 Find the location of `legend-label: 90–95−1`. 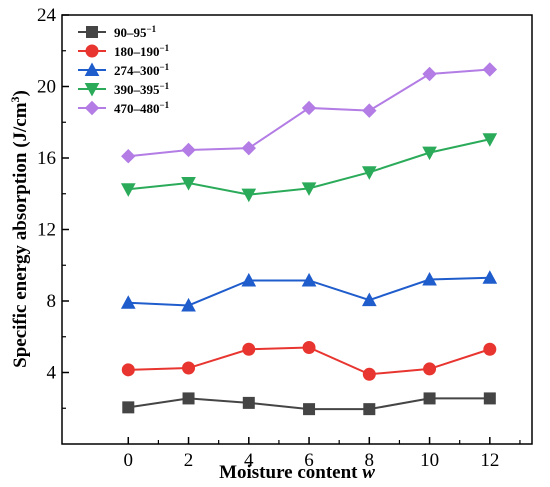

legend-label: 90–95−1 is located at coordinates (135, 32).